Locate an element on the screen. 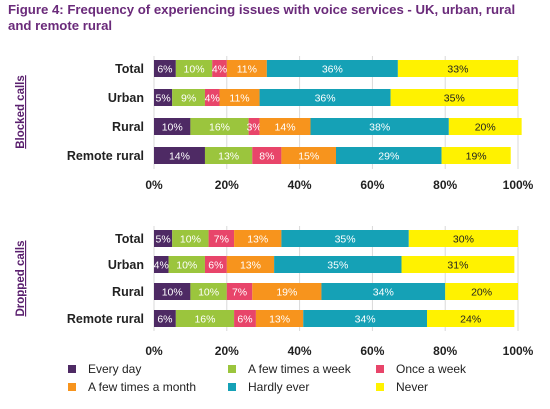 This screenshot has width=550, height=409. data-label: 30% is located at coordinates (463, 239).